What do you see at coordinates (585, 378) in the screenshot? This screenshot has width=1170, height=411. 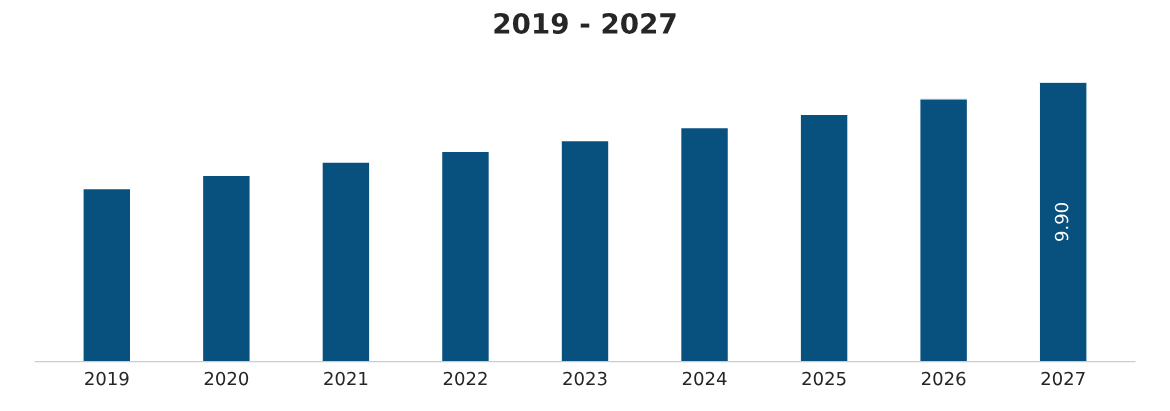 I see `x-tick-label: 2023` at bounding box center [585, 378].